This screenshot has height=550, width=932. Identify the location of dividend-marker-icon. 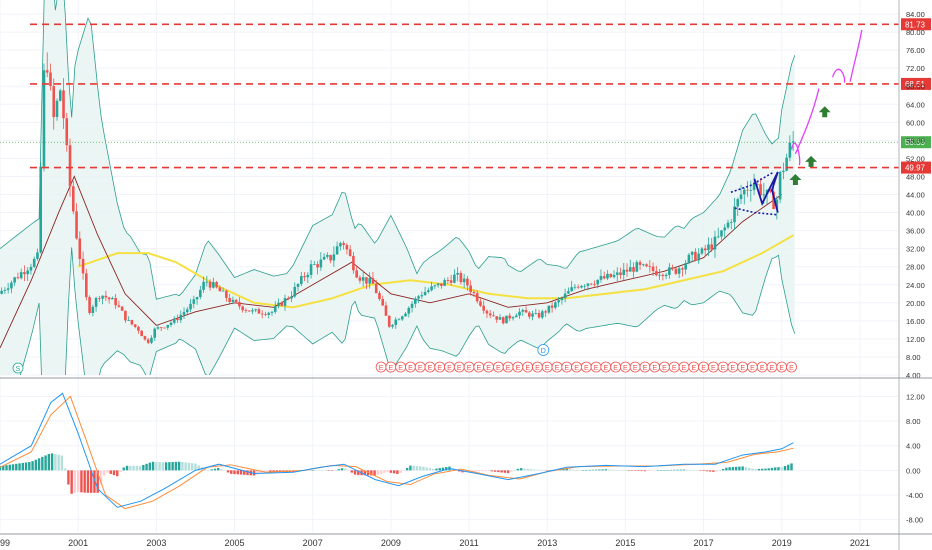
(543, 350).